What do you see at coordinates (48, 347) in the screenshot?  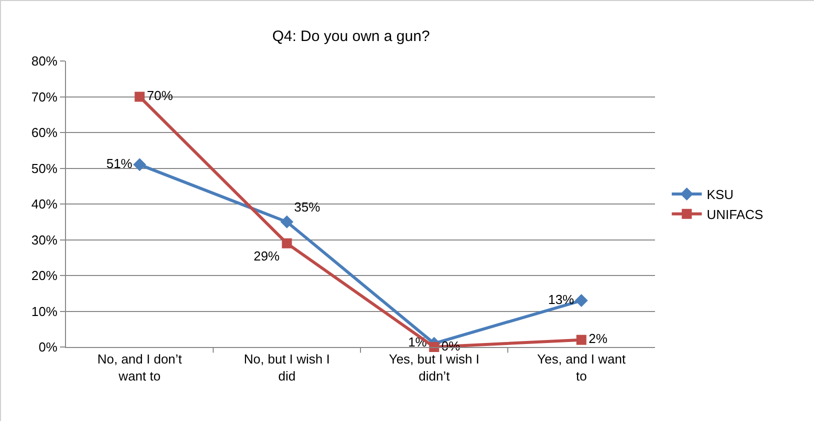 I see `y-tick-label: 0%` at bounding box center [48, 347].